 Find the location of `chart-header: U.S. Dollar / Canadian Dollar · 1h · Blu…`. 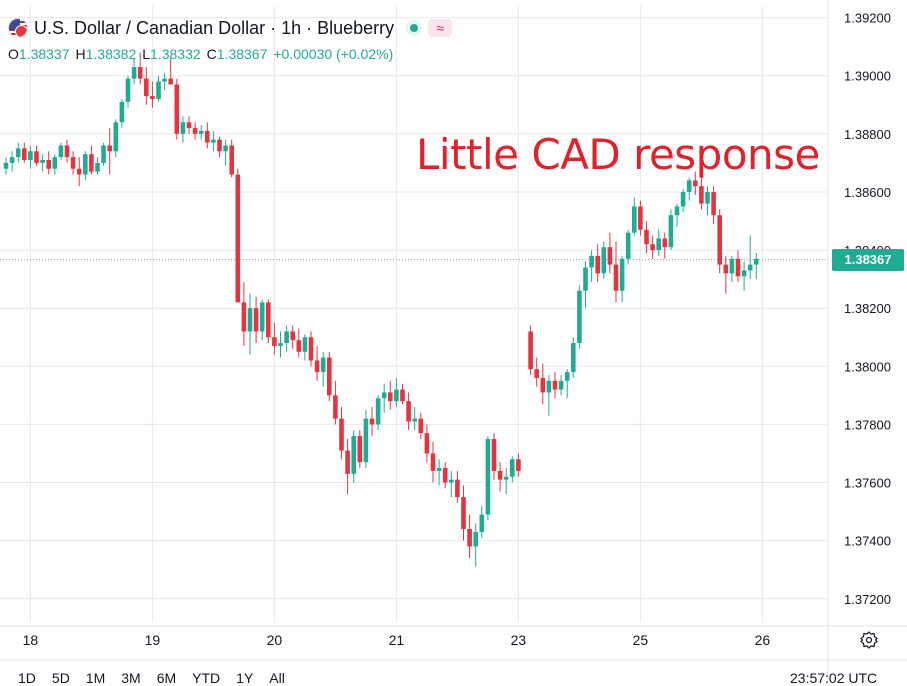

chart-header: U.S. Dollar / Canadian Dollar · 1h · Blu… is located at coordinates (230, 28).